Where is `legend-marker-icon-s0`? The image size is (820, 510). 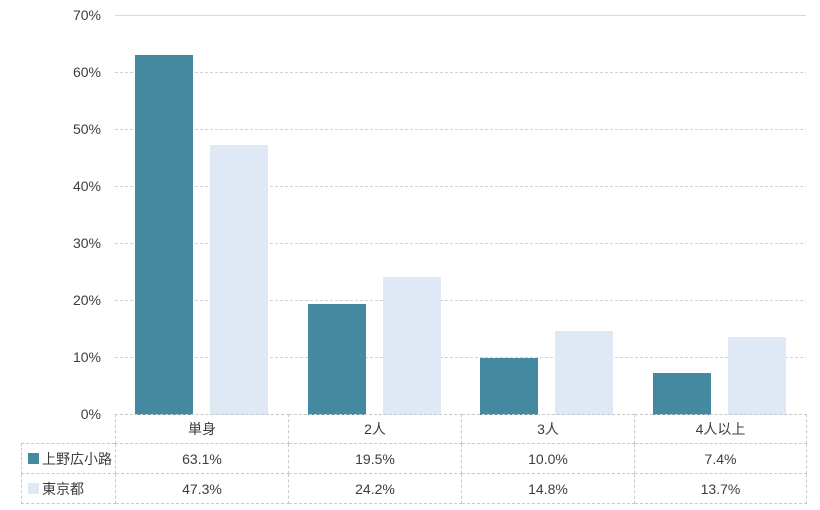
legend-marker-icon-s0 is located at coordinates (33, 458).